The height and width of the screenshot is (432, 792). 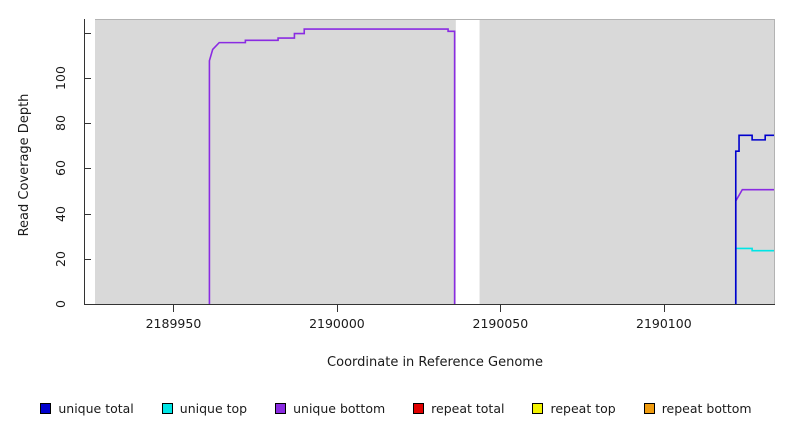 I want to click on no-data-gap, so click(x=467, y=162).